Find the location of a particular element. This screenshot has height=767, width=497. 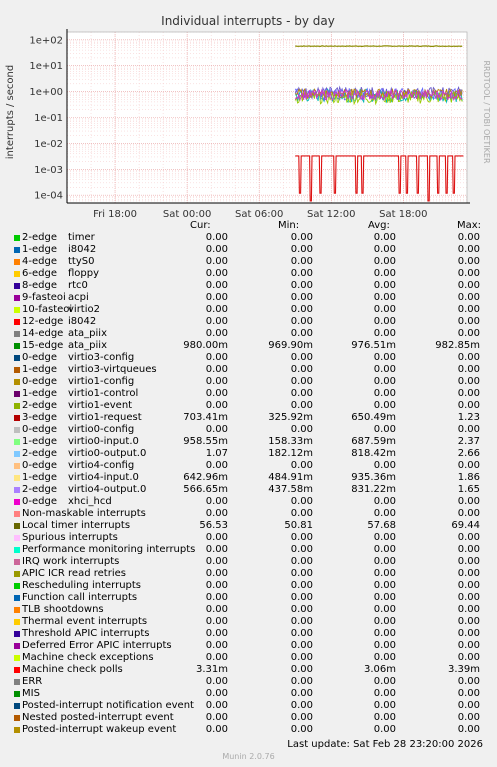

legend-avg: 3.06m is located at coordinates (379, 669).